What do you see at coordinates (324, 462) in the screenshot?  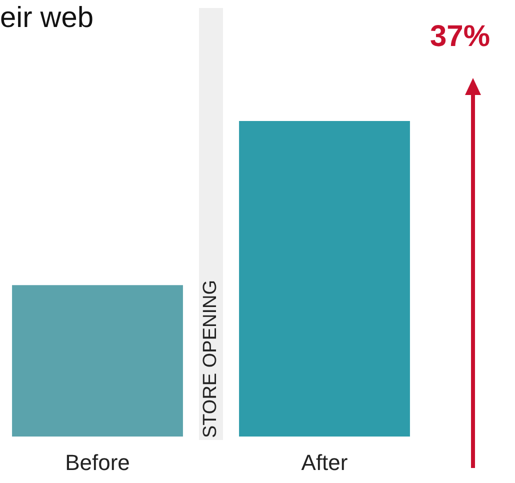 I see `x-tick-label: After` at bounding box center [324, 462].